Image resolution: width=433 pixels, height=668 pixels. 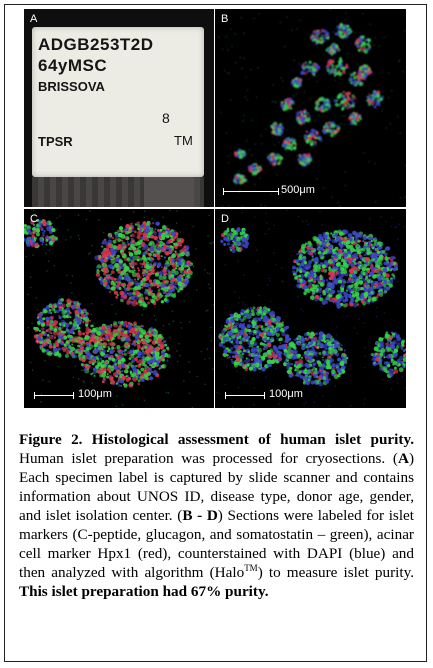 I want to click on scale-bar-c, so click(x=54, y=395).